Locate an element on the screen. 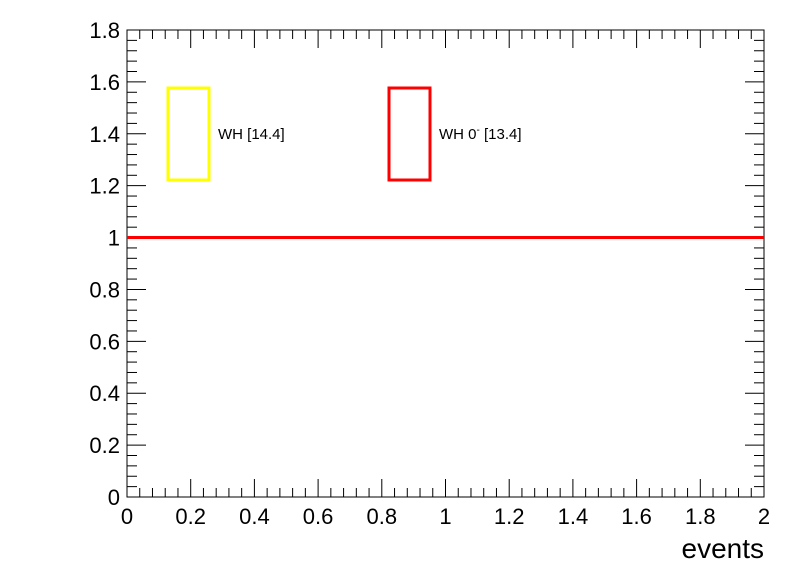  x-tick-label: 0.4 is located at coordinates (254, 516).